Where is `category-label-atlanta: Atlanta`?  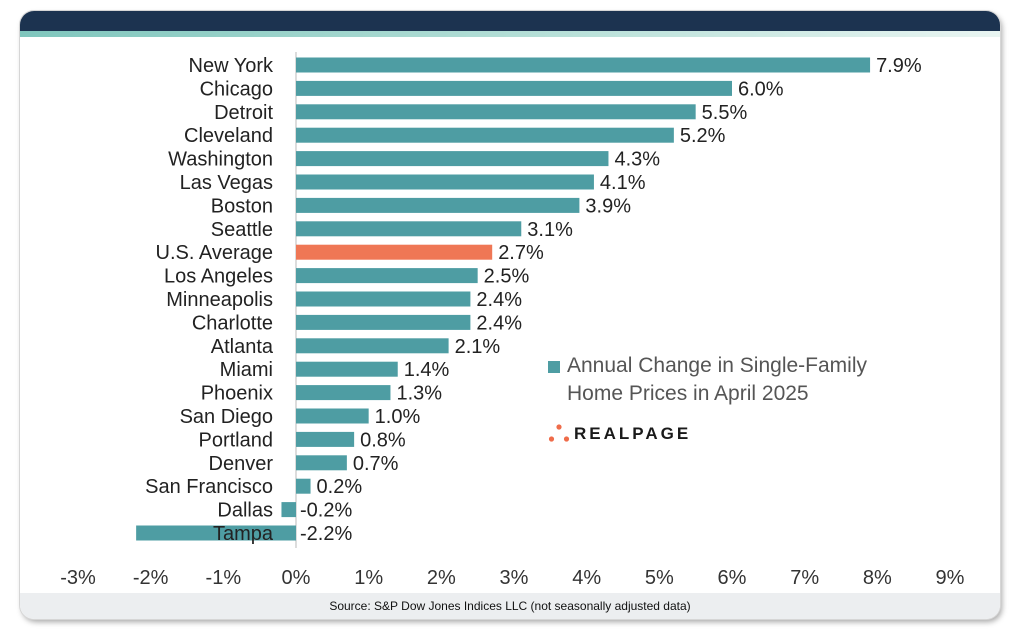
category-label-atlanta: Atlanta is located at coordinates (242, 347).